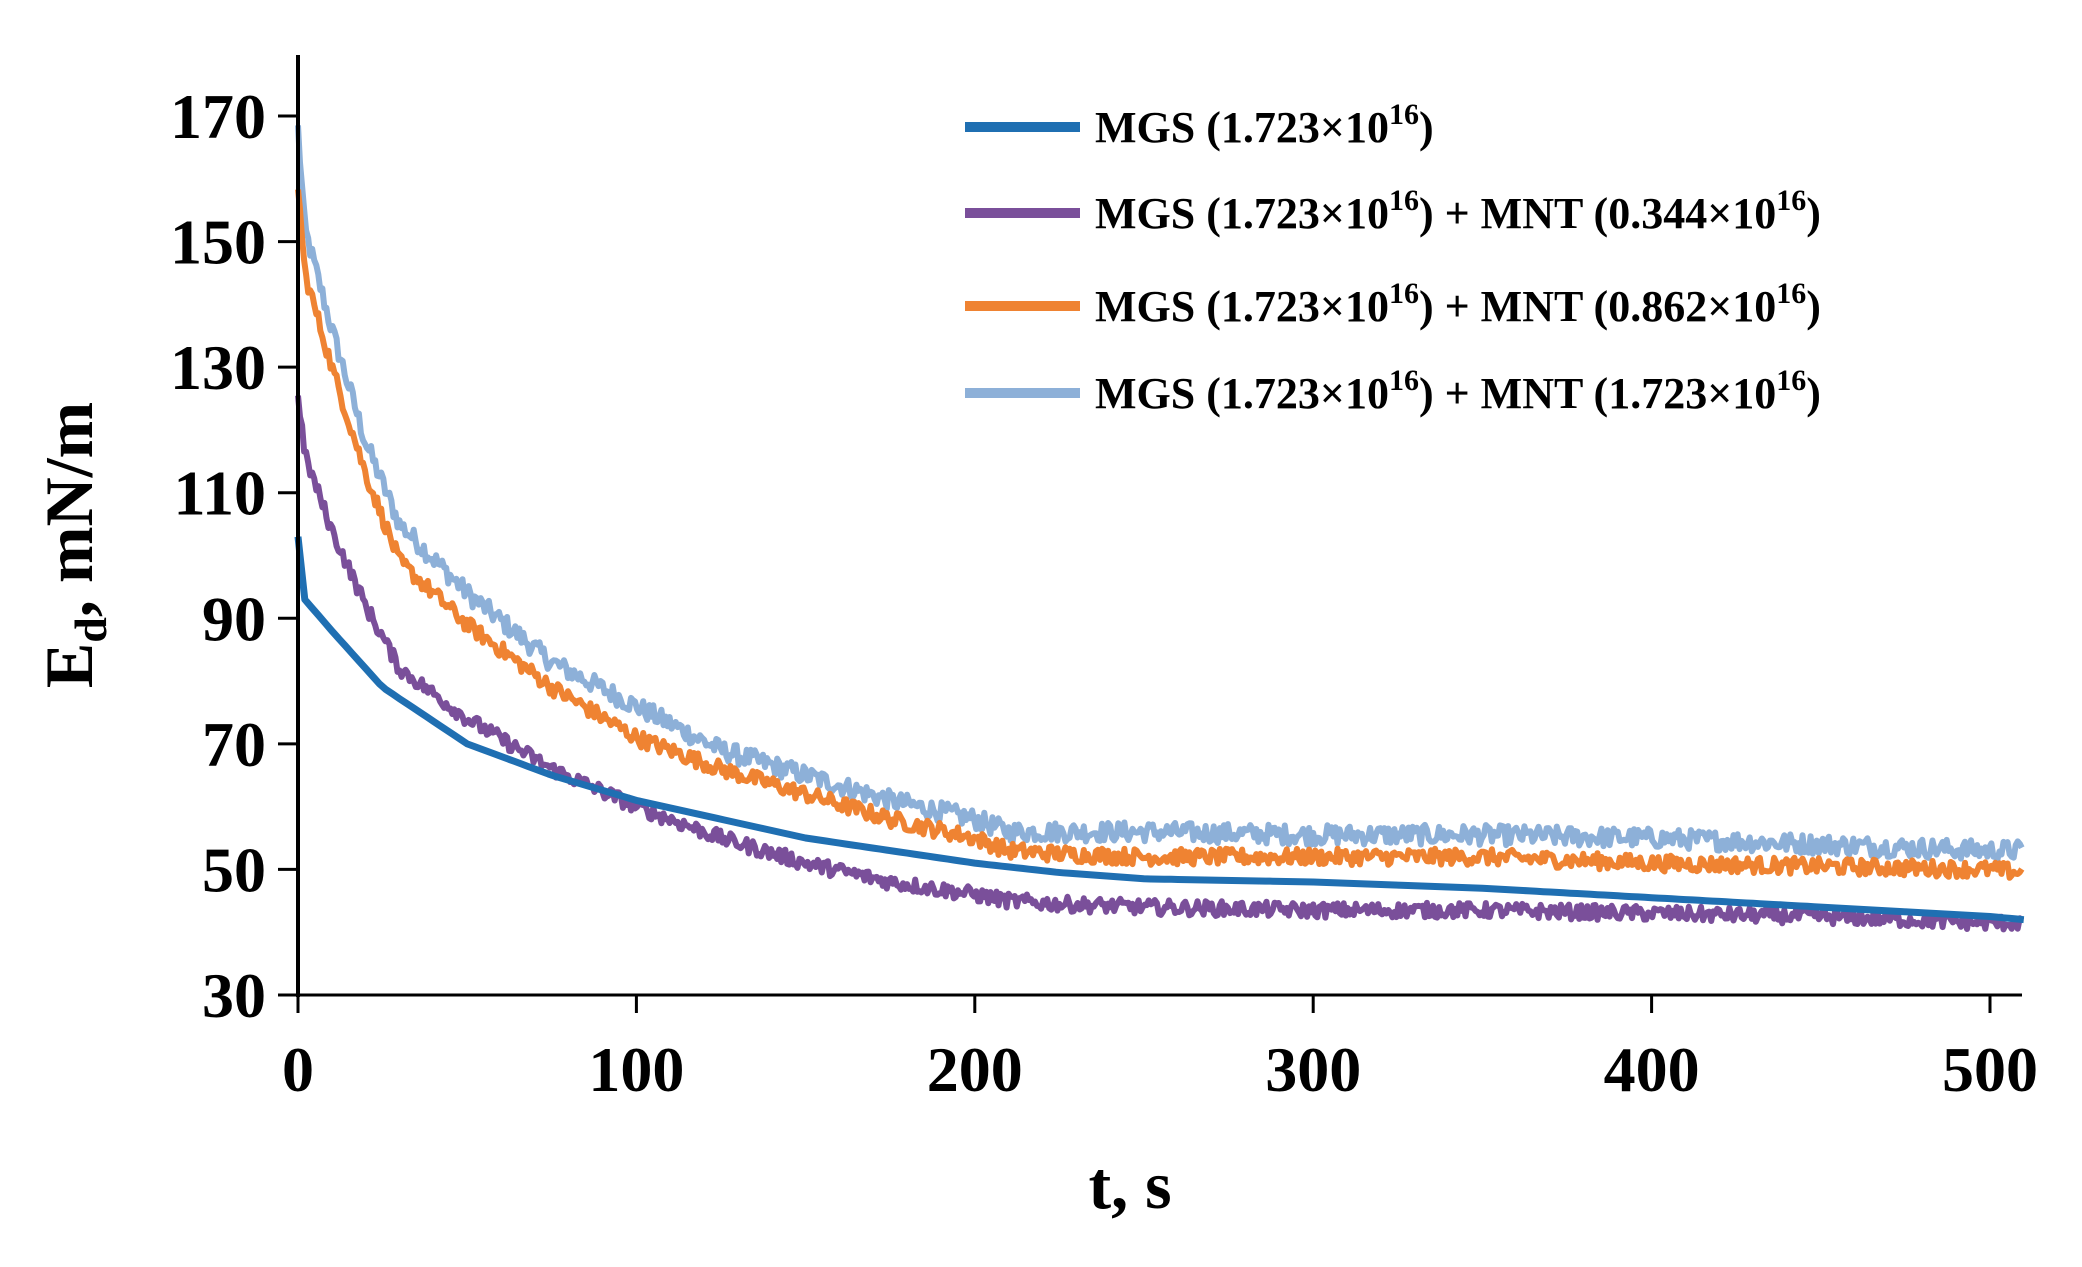  I want to click on y-axis-title-subscript: d, so click(90, 630).